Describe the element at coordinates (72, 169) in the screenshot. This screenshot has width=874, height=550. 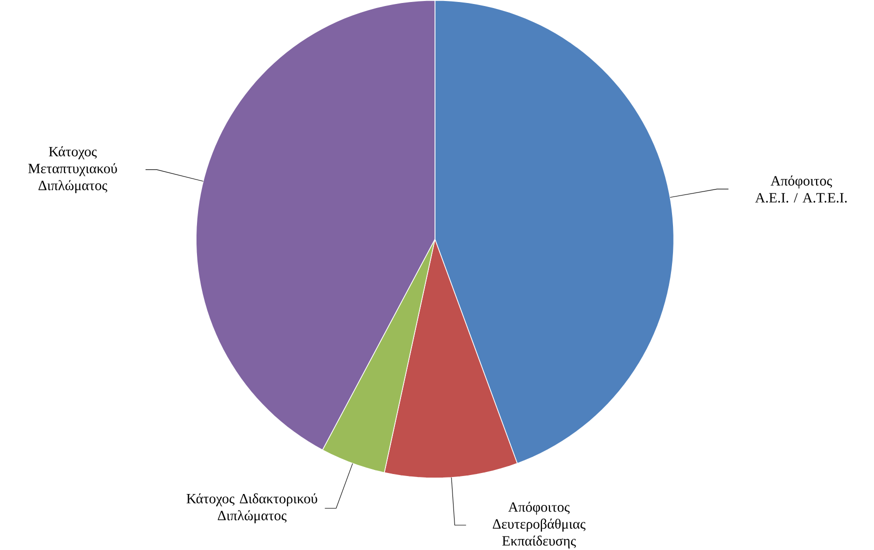
I see `slice-label: Κάτοχος Μεταπτυχιακού Διπλώματος` at that location.